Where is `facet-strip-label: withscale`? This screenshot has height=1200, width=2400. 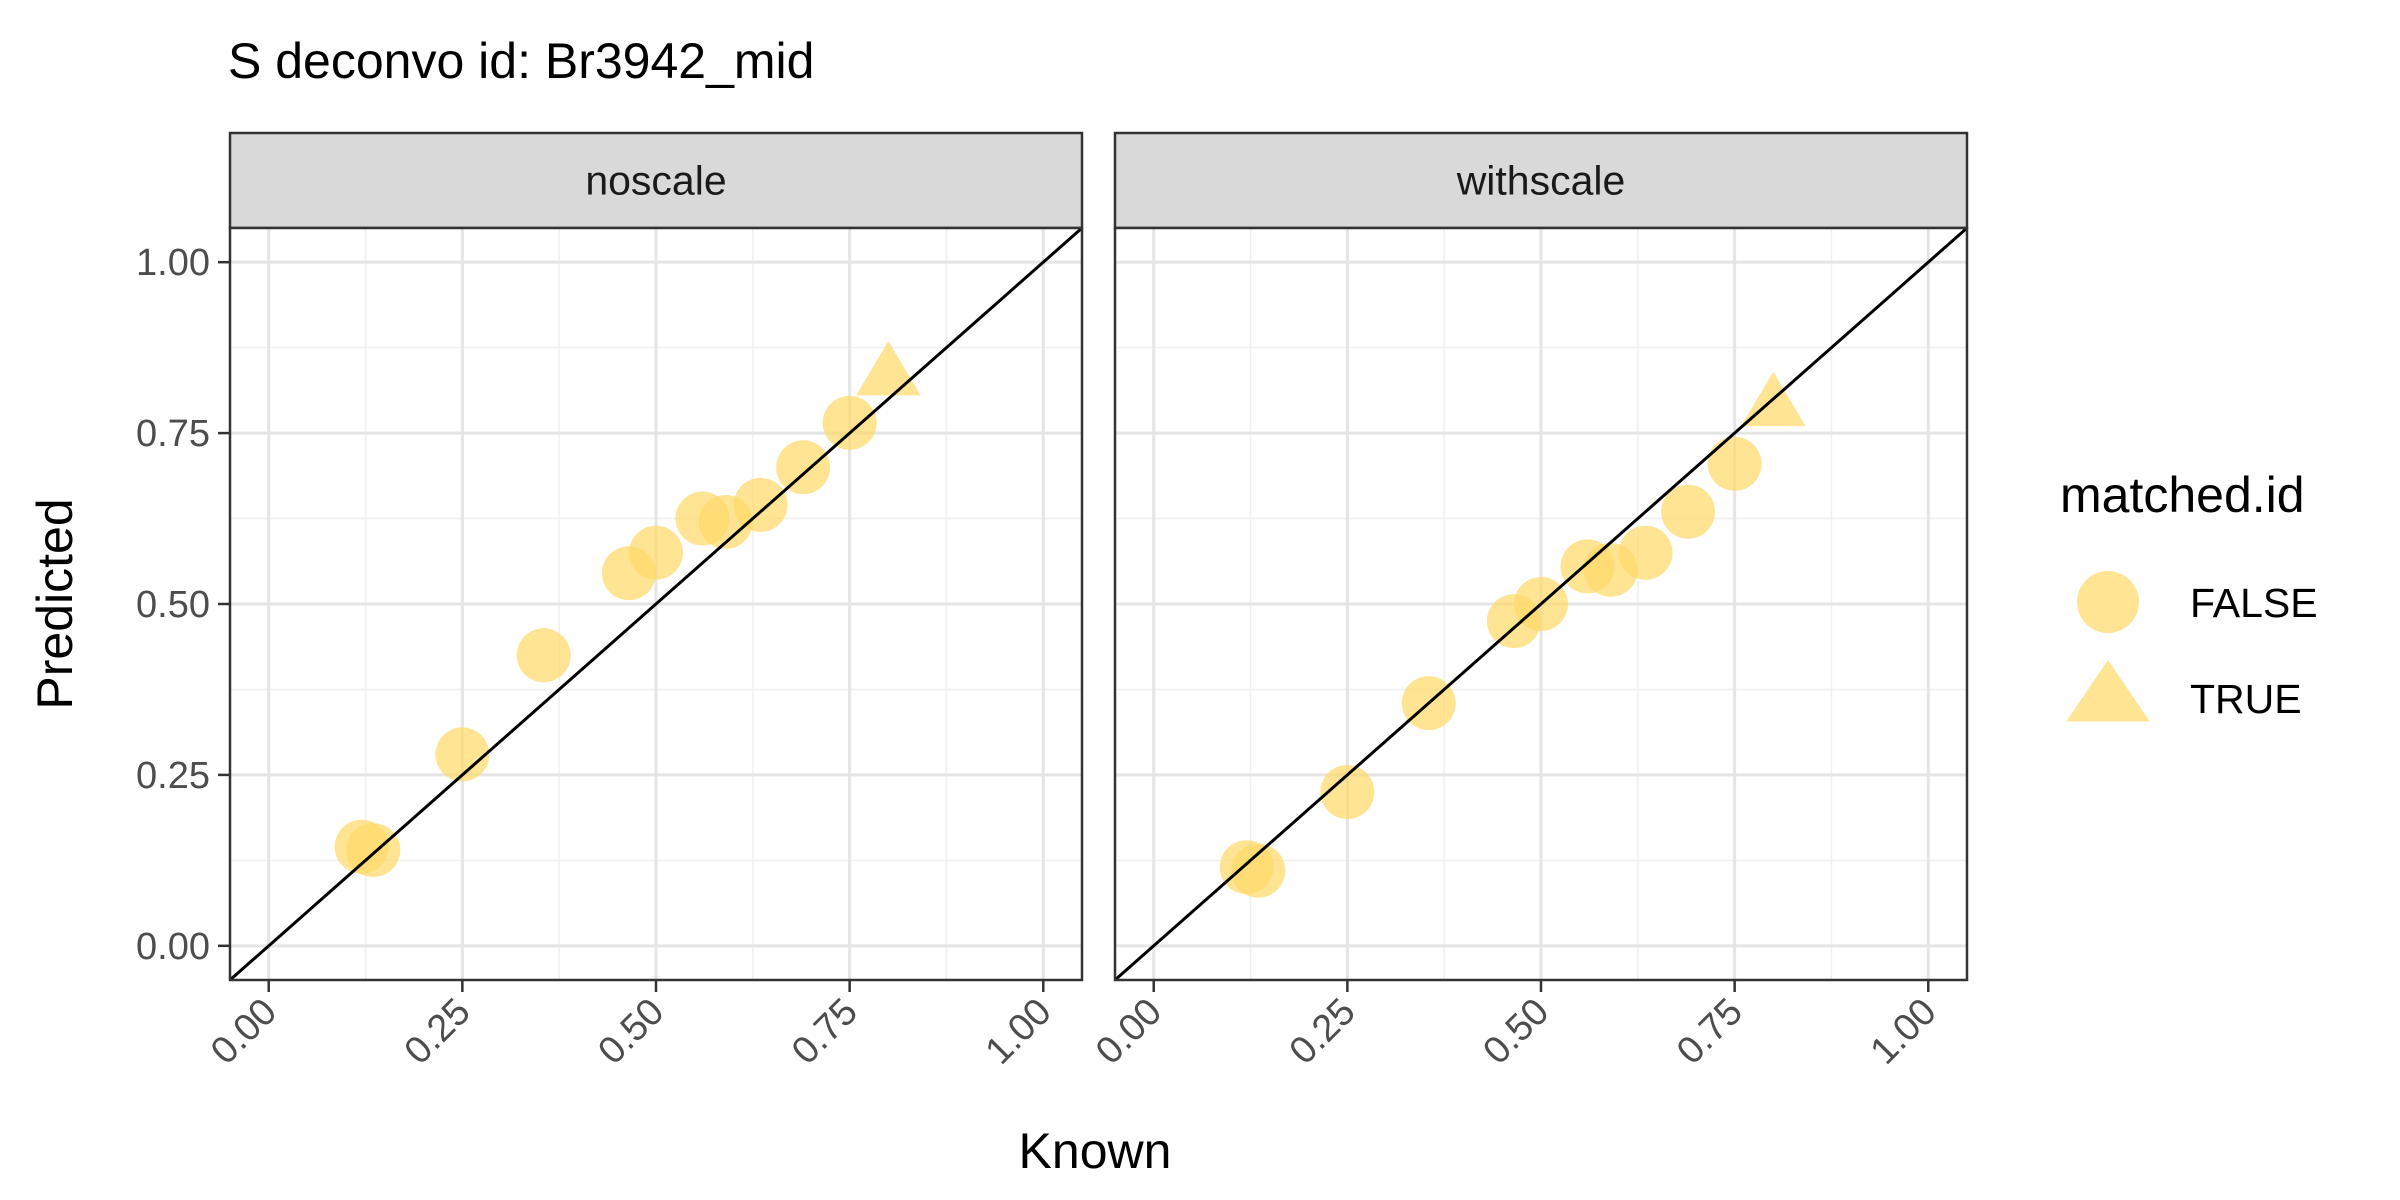
facet-strip-label: withscale is located at coordinates (1541, 181).